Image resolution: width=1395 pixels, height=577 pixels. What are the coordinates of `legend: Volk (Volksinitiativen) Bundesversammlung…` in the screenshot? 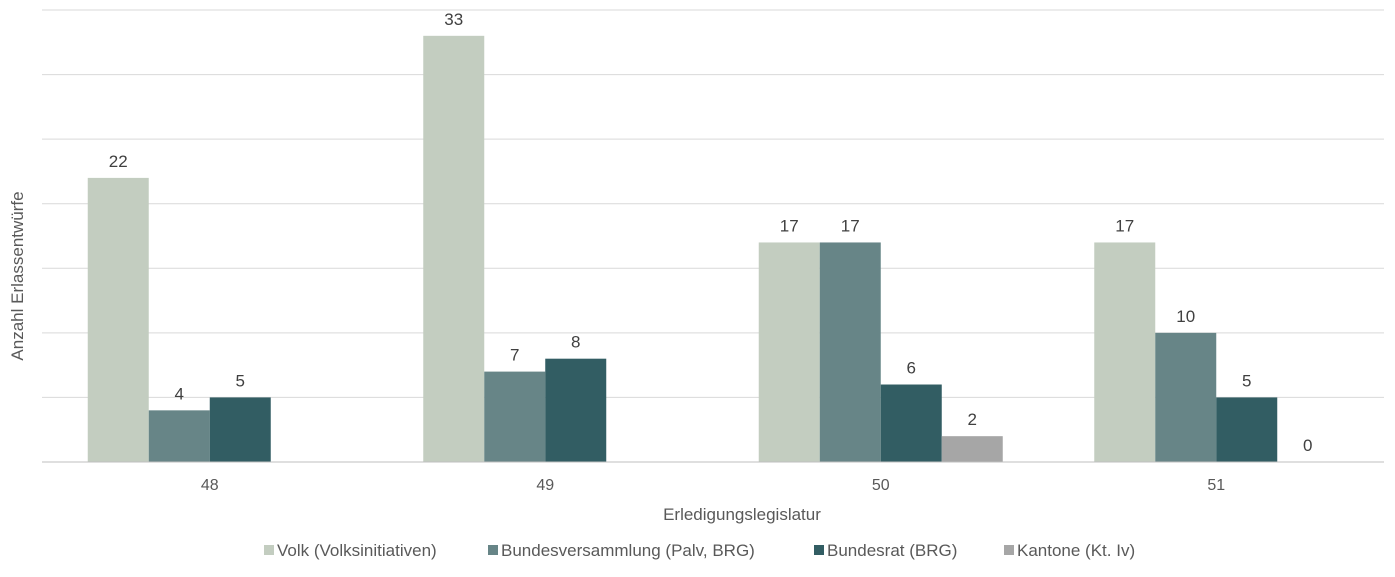 It's located at (699, 550).